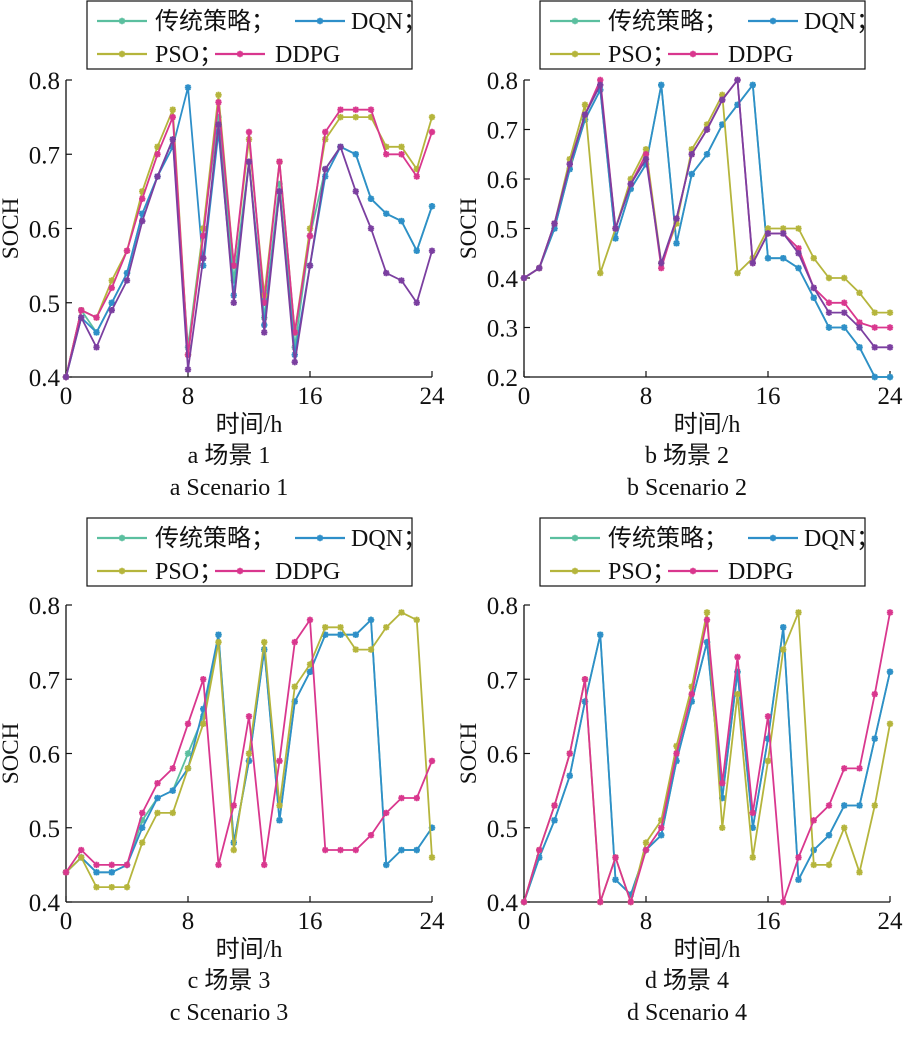  Describe the element at coordinates (524, 921) in the screenshot. I see `x-tick-label: 0` at that location.